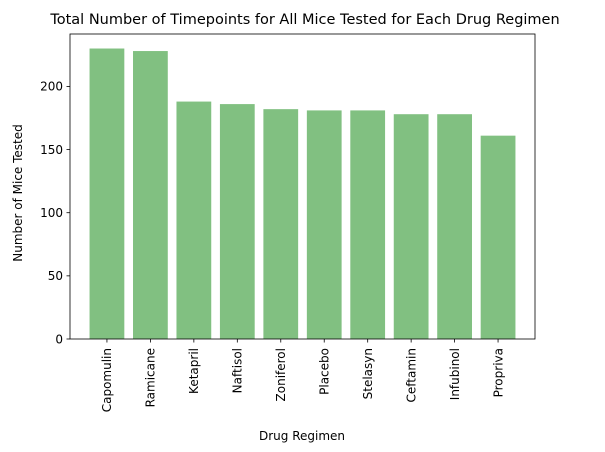 The width and height of the screenshot is (605, 452). Describe the element at coordinates (498, 372) in the screenshot. I see `x-tick-label: Propriva` at that location.